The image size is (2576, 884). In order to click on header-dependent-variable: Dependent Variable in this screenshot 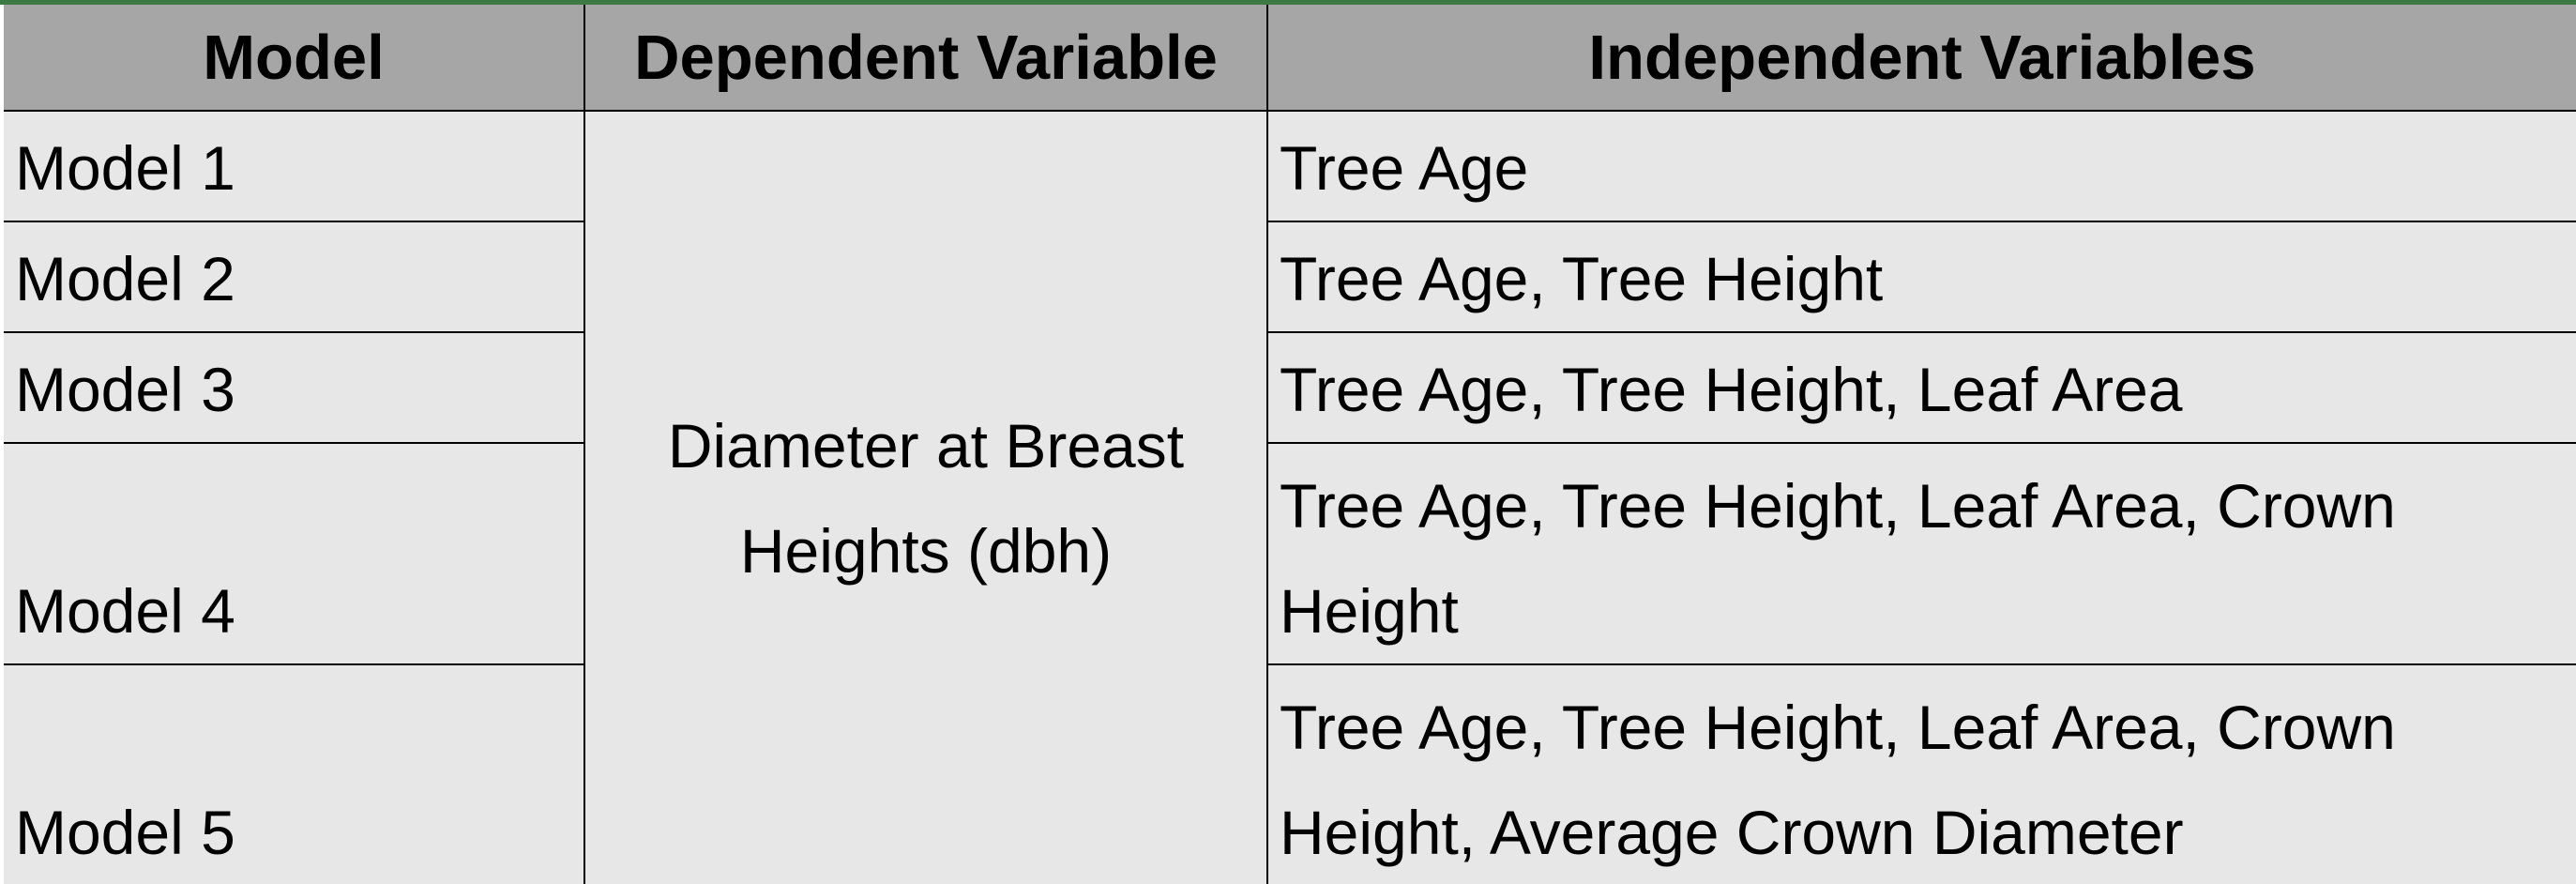, I will do `click(926, 58)`.